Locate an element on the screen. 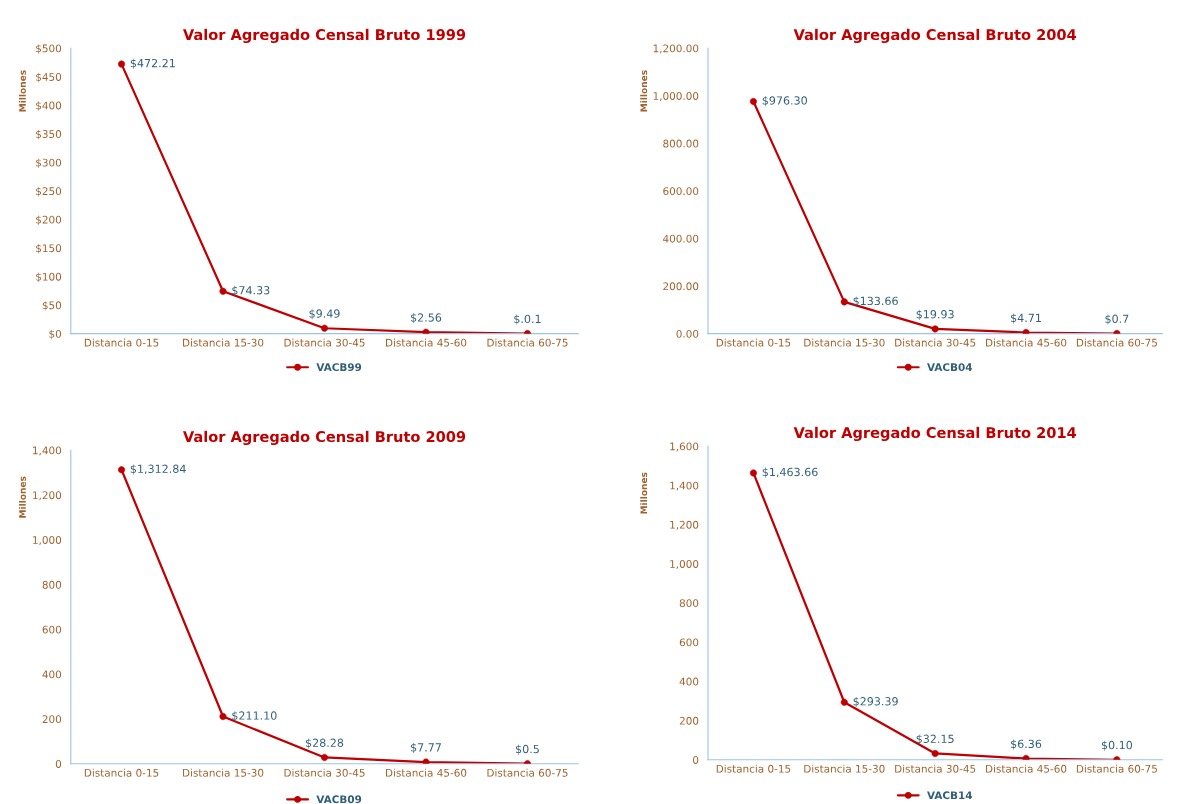 Image resolution: width=1180 pixels, height=804 pixels. data-label: $0.10 is located at coordinates (1117, 745).